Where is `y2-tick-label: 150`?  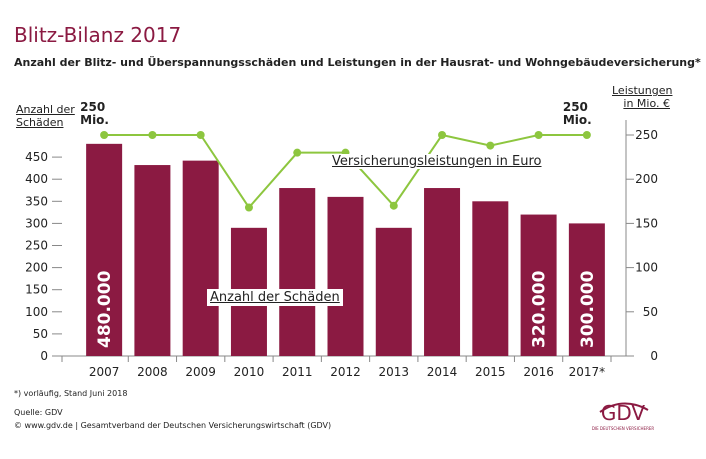
y2-tick-label: 150 is located at coordinates (646, 223).